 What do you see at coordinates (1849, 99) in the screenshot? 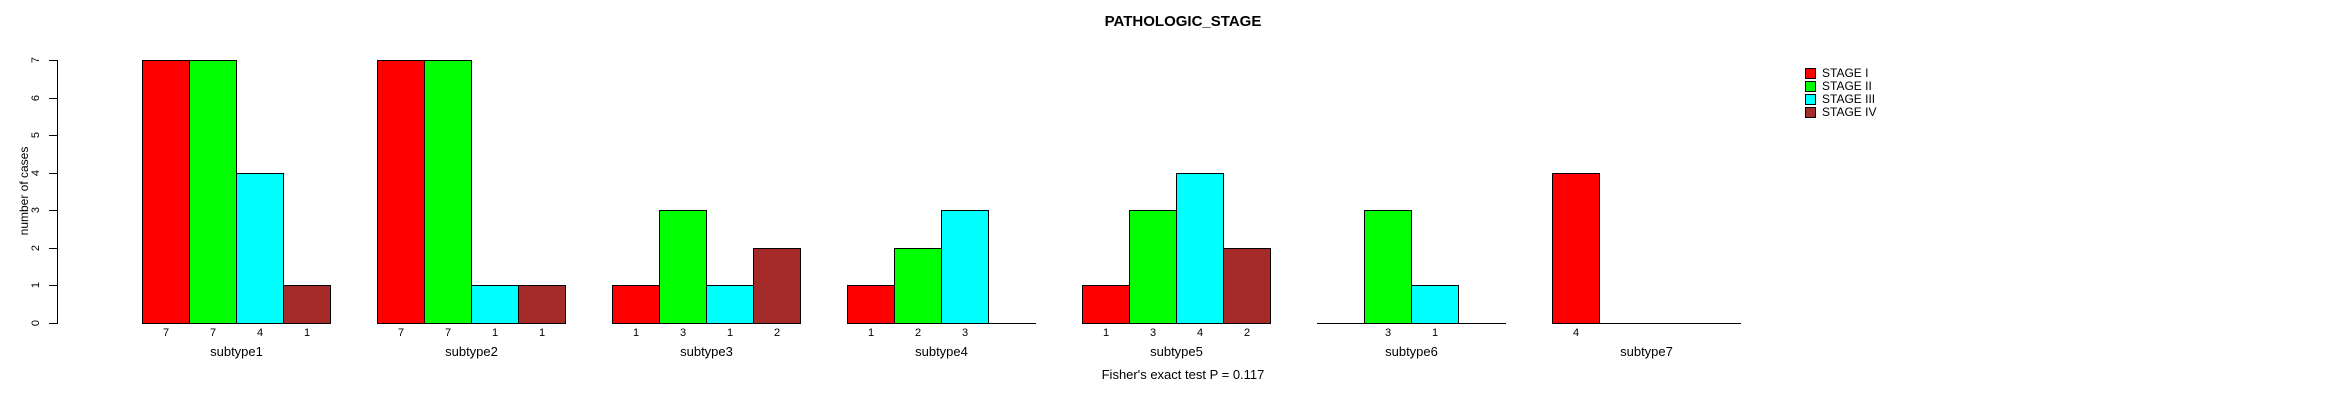
I see `legend-label: STAGE III` at bounding box center [1849, 99].